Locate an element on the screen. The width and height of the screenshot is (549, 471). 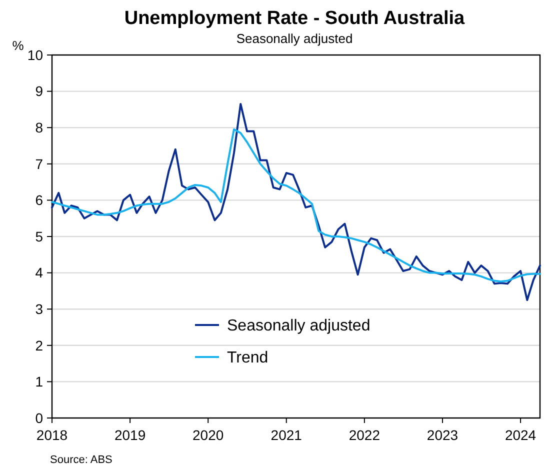
x-tick-label: 2022 is located at coordinates (364, 435).